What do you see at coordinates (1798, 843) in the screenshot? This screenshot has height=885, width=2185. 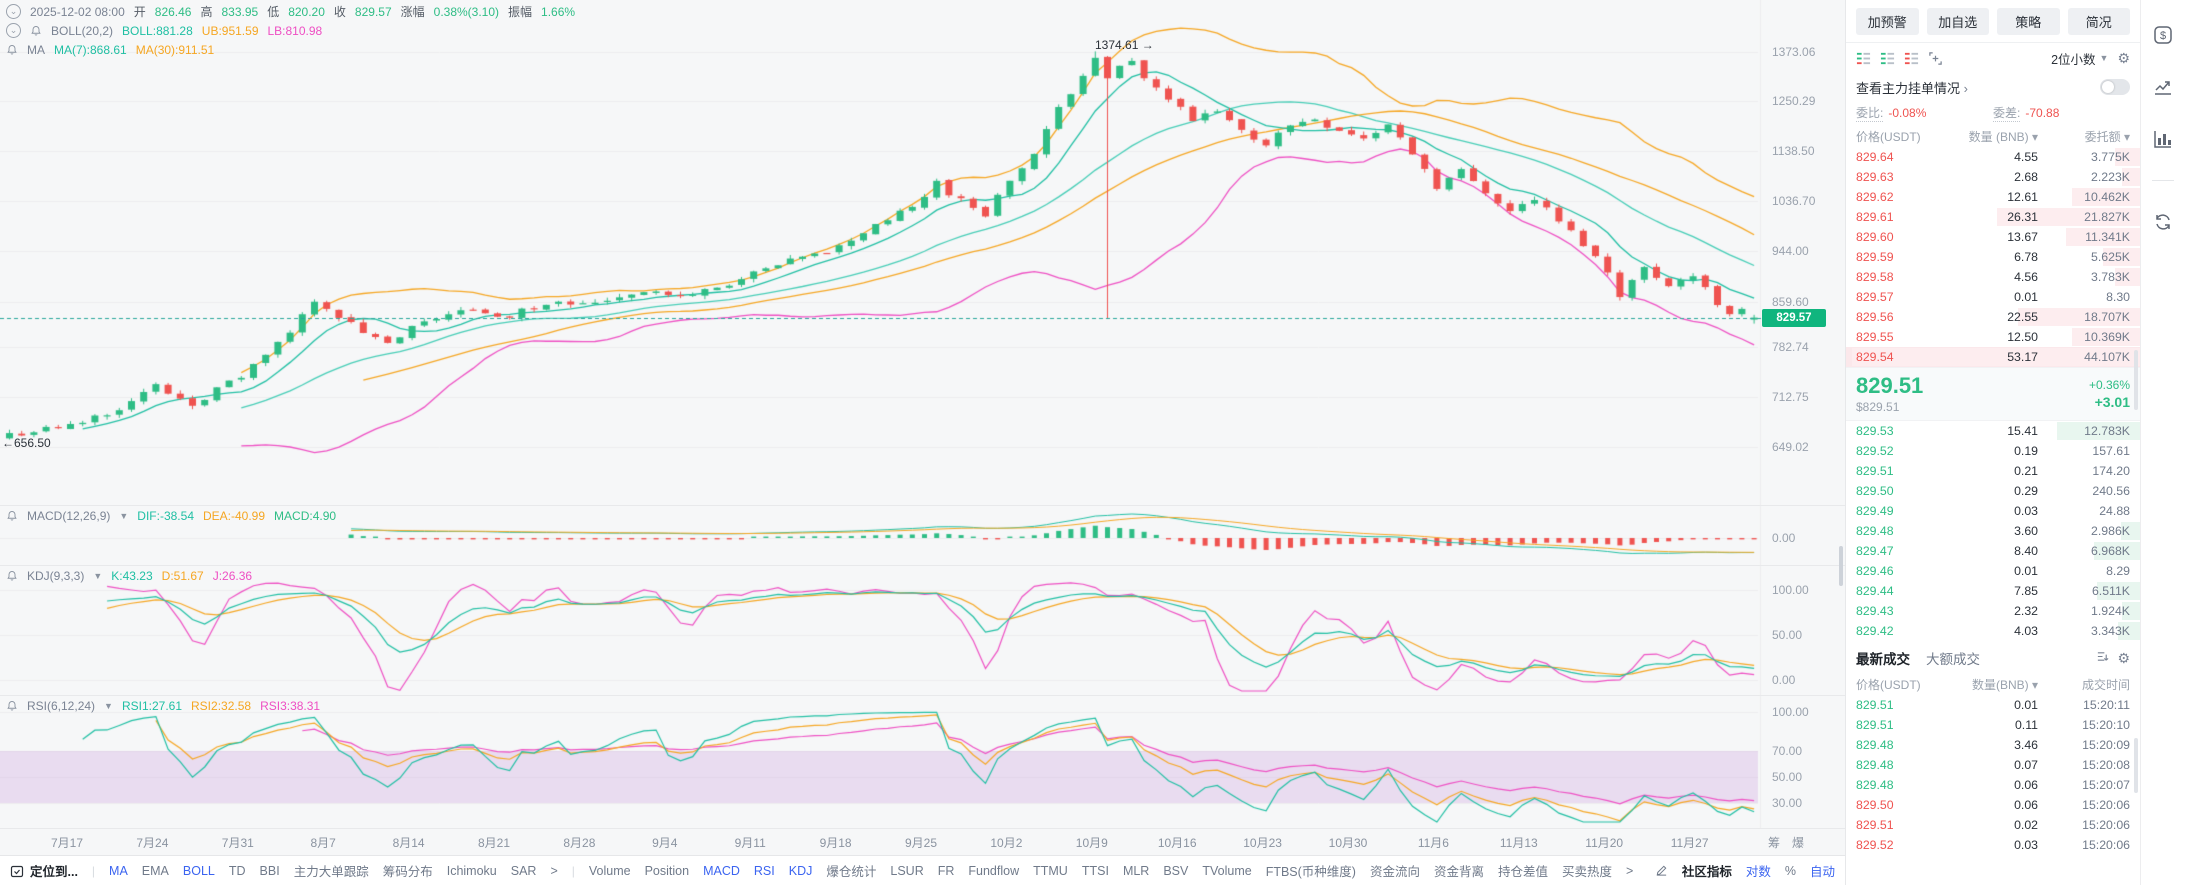 I see `axis-shortcut-label: 爆` at bounding box center [1798, 843].